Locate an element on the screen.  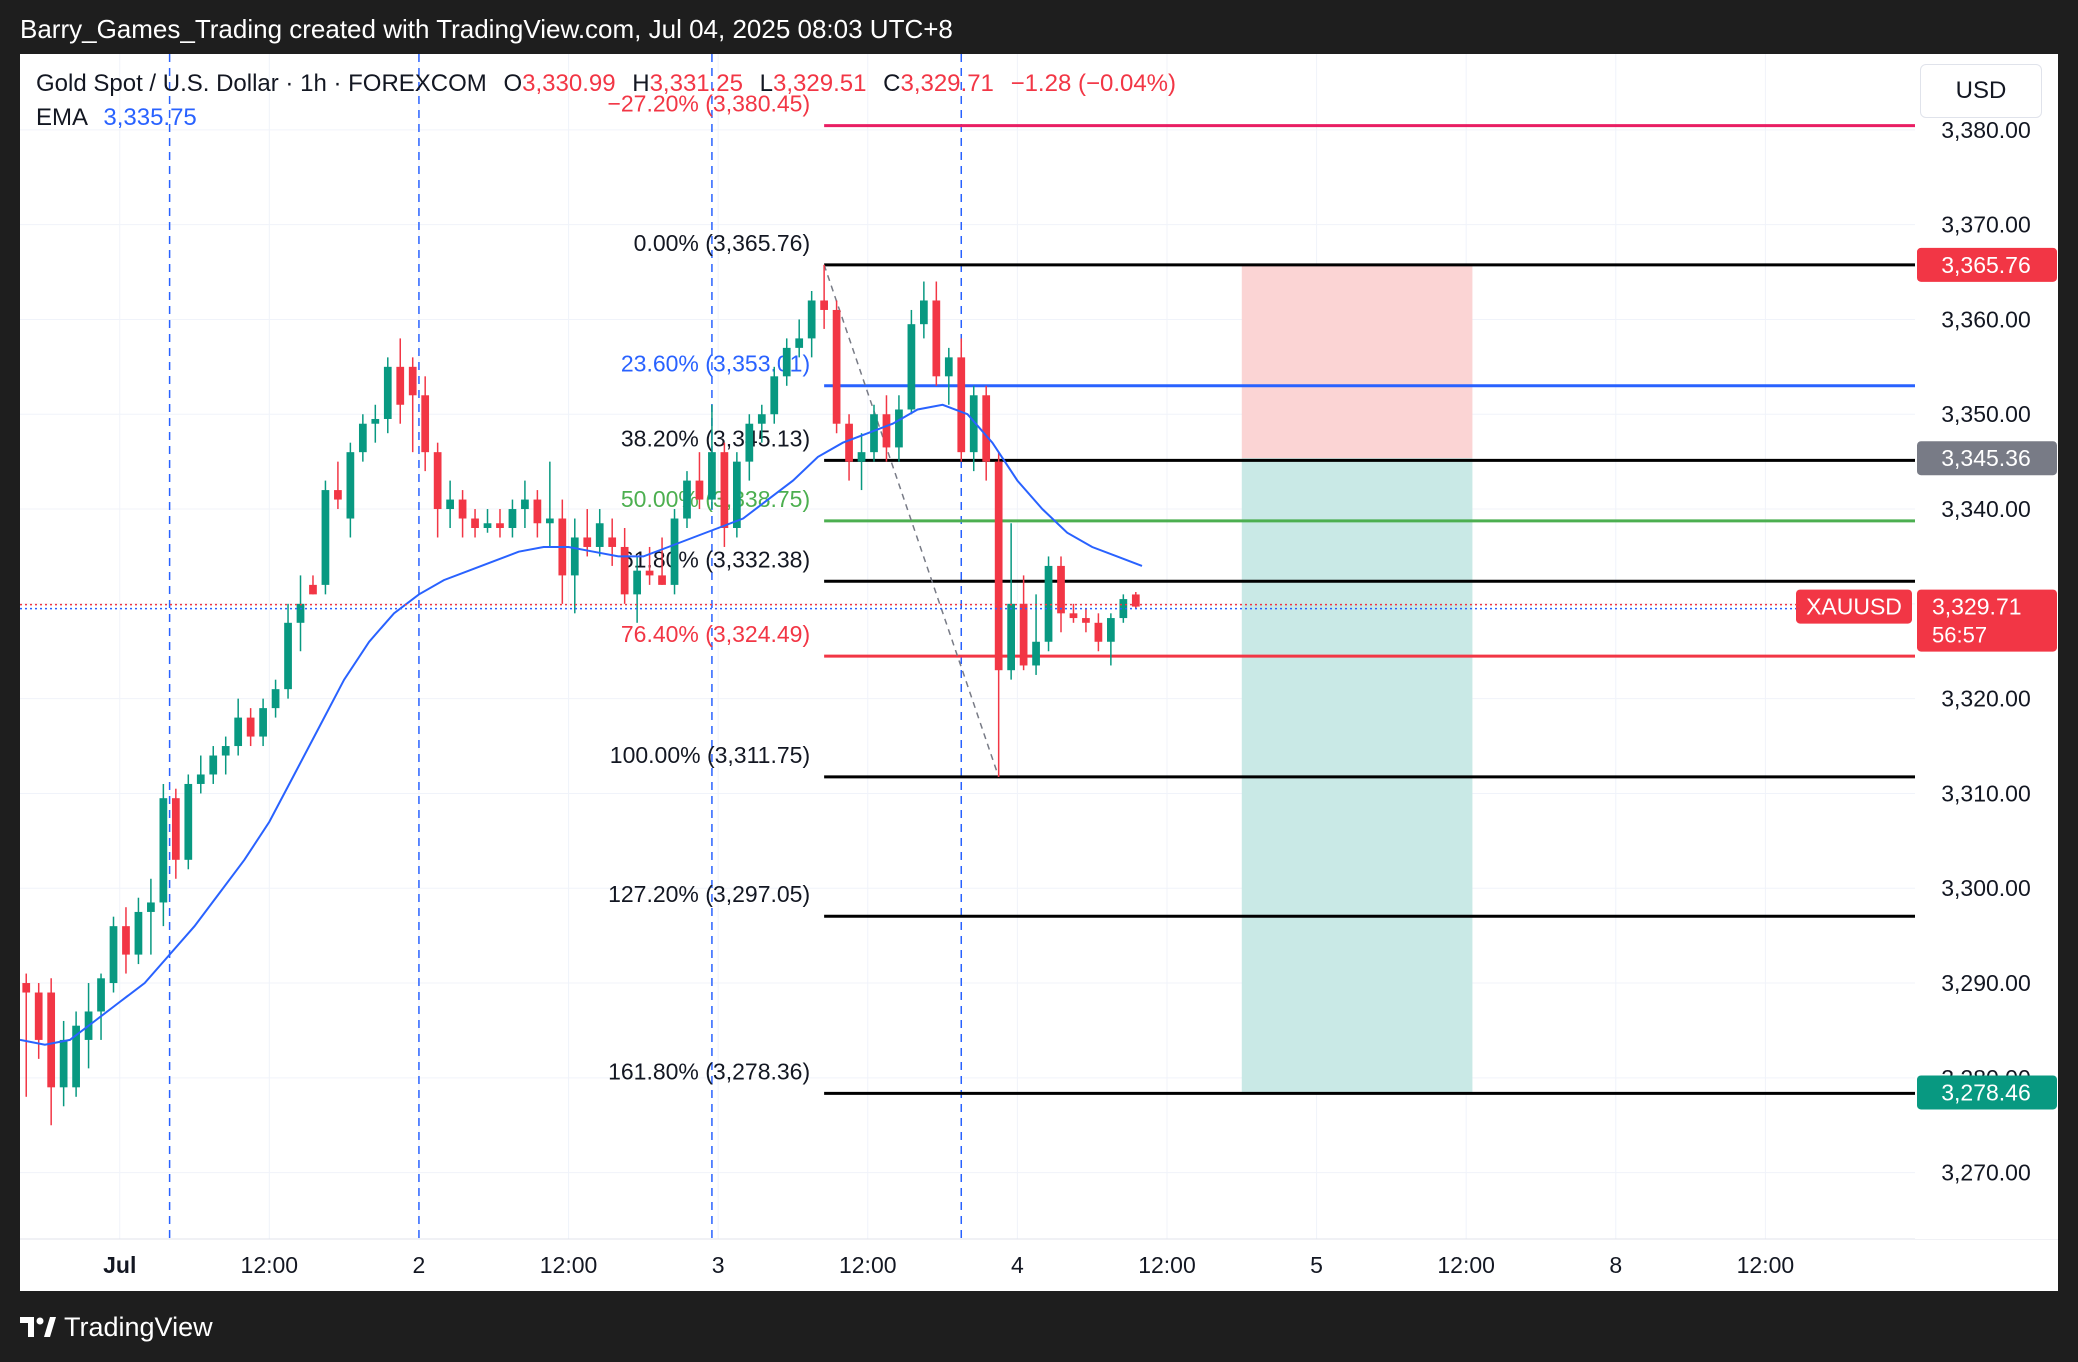
price-tick-label: 3,360.00 is located at coordinates (1986, 319).